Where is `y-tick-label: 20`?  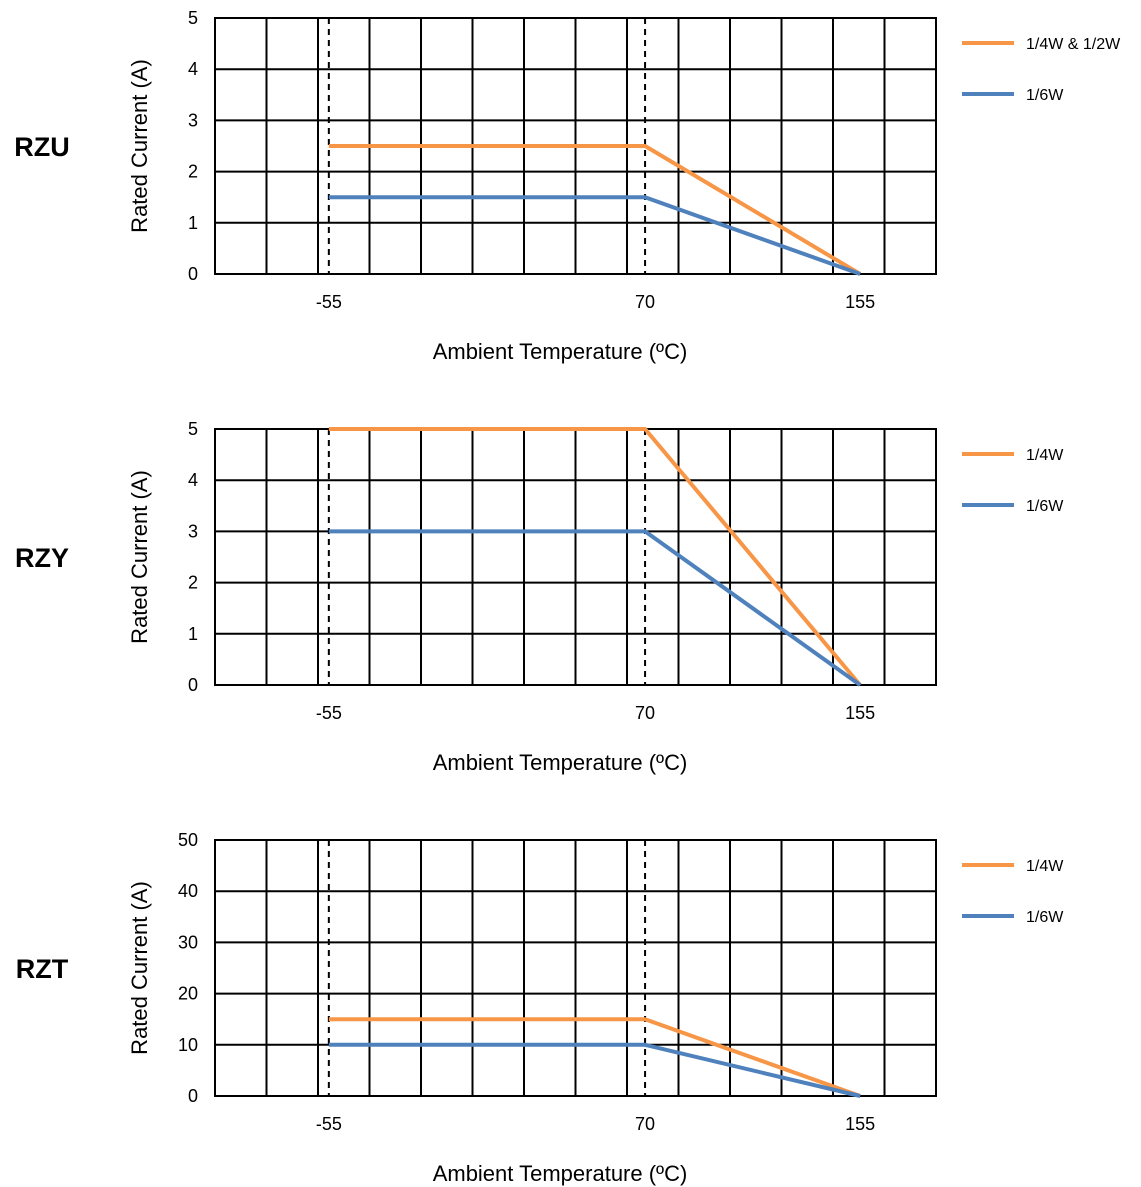 y-tick-label: 20 is located at coordinates (188, 994).